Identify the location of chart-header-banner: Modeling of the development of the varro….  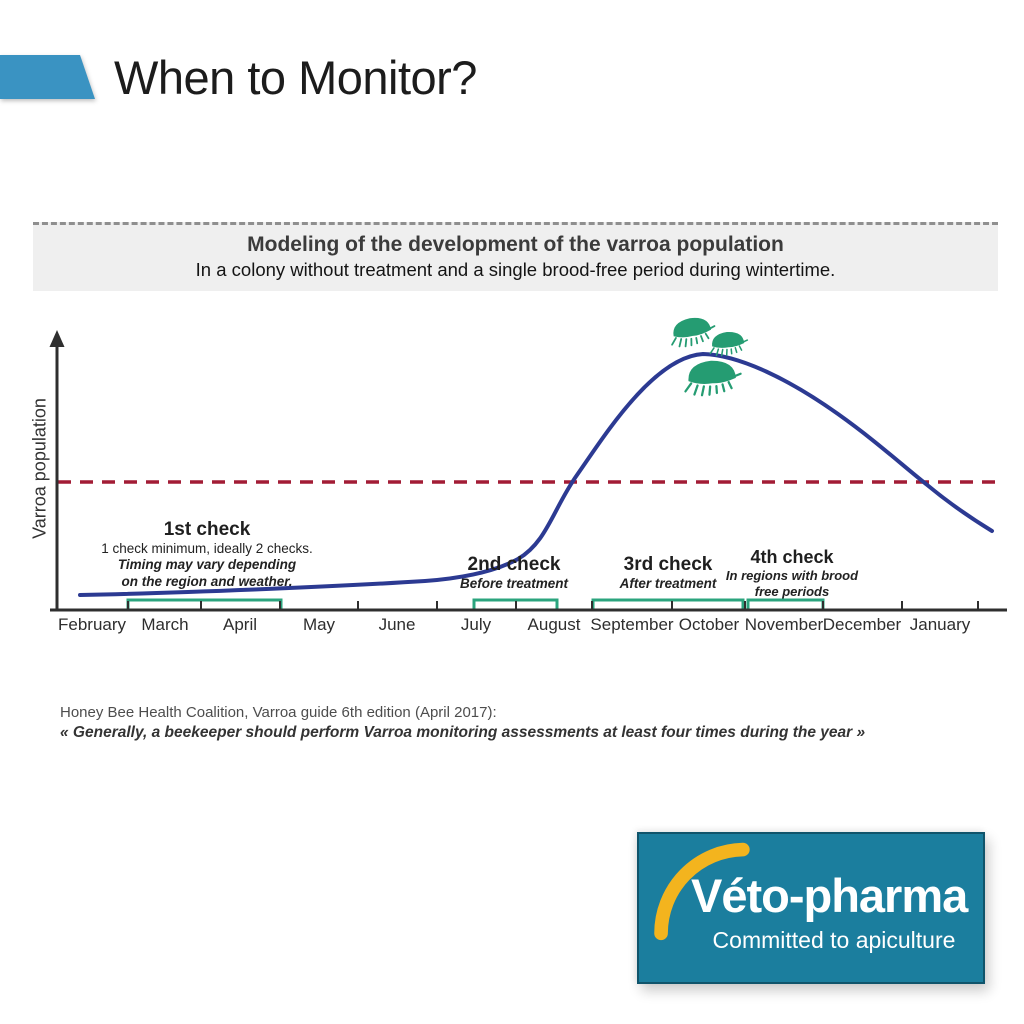
(515, 256).